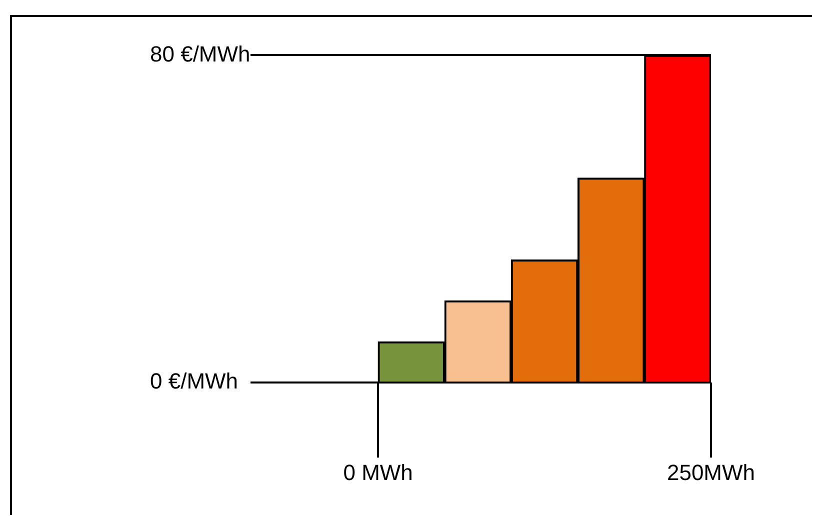  What do you see at coordinates (200, 53) in the screenshot?
I see `y-tick-label: 80 €/MWh` at bounding box center [200, 53].